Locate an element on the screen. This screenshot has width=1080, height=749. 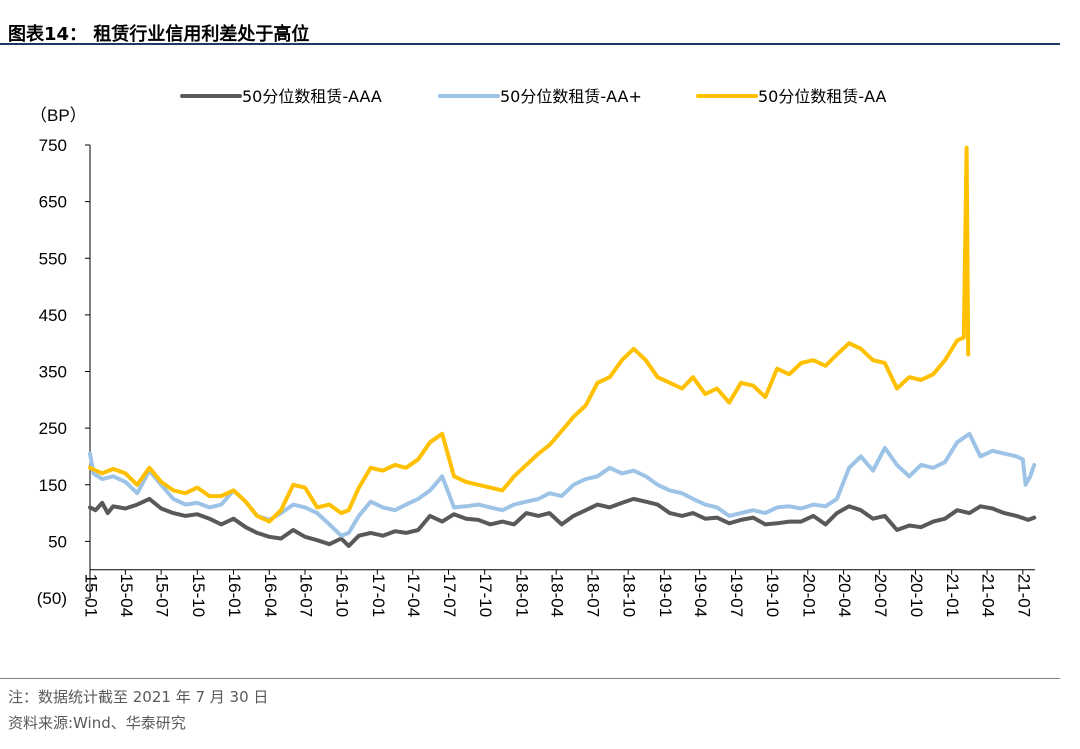
legend-label-1: 50分位数租赁-AAA is located at coordinates (312, 96).